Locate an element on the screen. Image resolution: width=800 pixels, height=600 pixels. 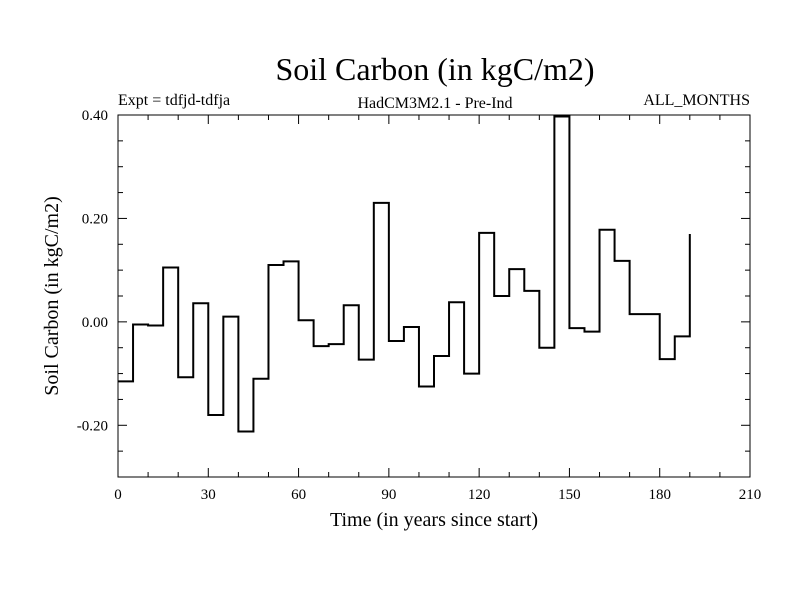
x-tick-label: 90 is located at coordinates (388, 495).